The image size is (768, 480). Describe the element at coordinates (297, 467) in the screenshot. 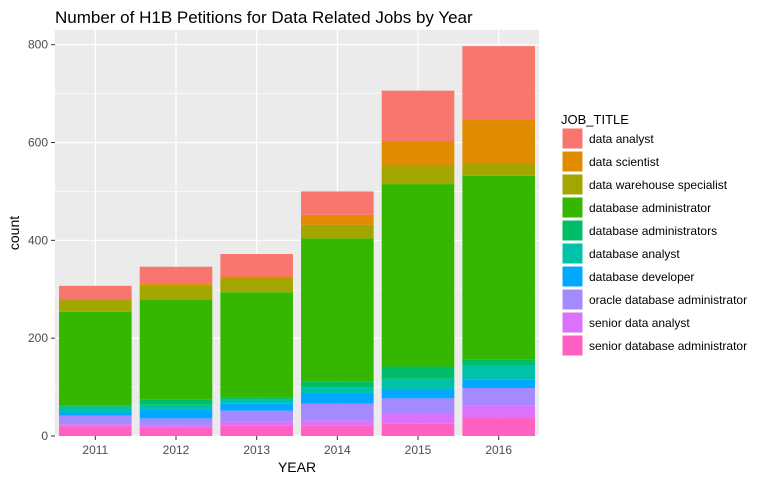

I see `x-axis-title: YEAR` at that location.